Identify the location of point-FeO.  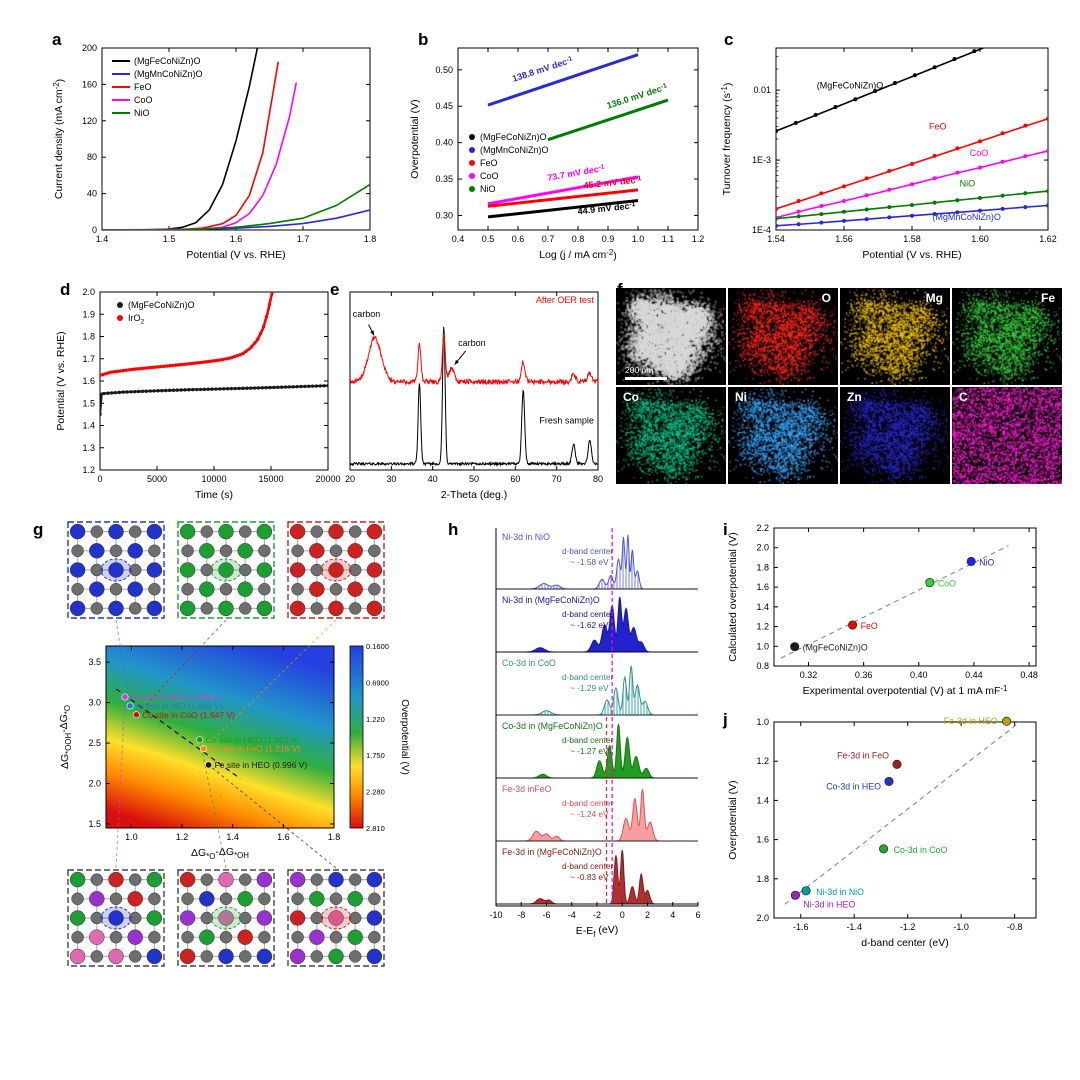
(853, 625).